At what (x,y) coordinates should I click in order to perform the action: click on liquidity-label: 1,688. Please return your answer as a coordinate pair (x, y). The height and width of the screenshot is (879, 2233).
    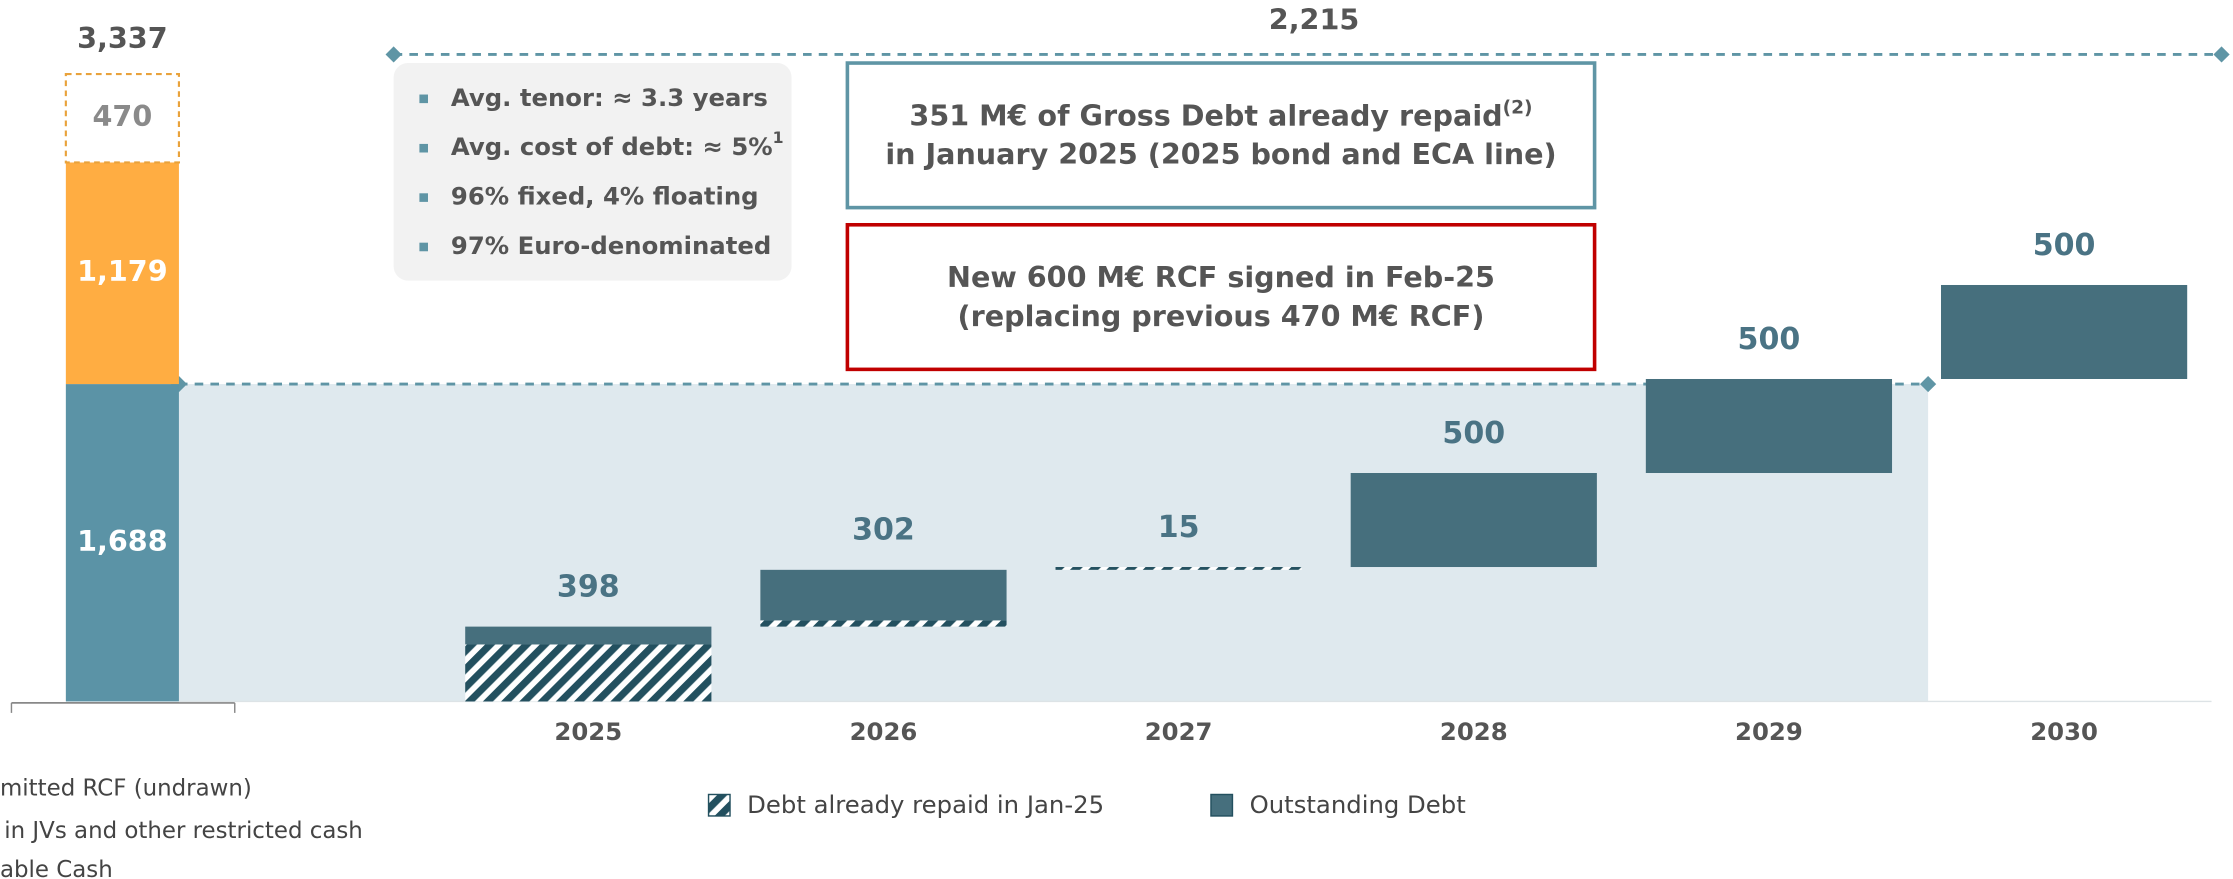
    Looking at the image, I should click on (122, 541).